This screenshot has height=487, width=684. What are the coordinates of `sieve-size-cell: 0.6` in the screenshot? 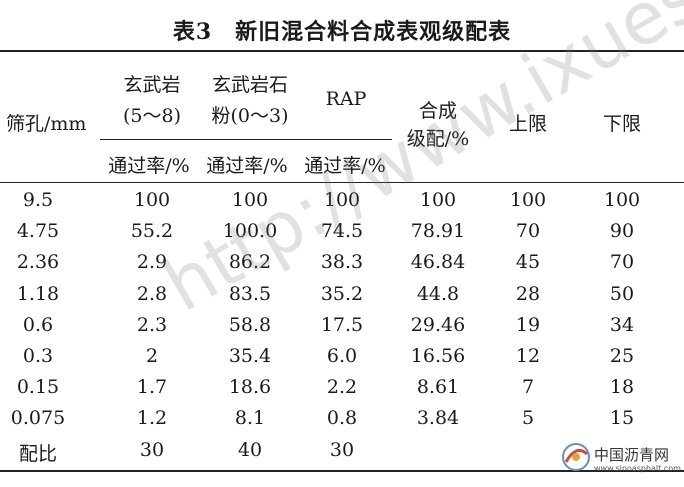 It's located at (38, 324).